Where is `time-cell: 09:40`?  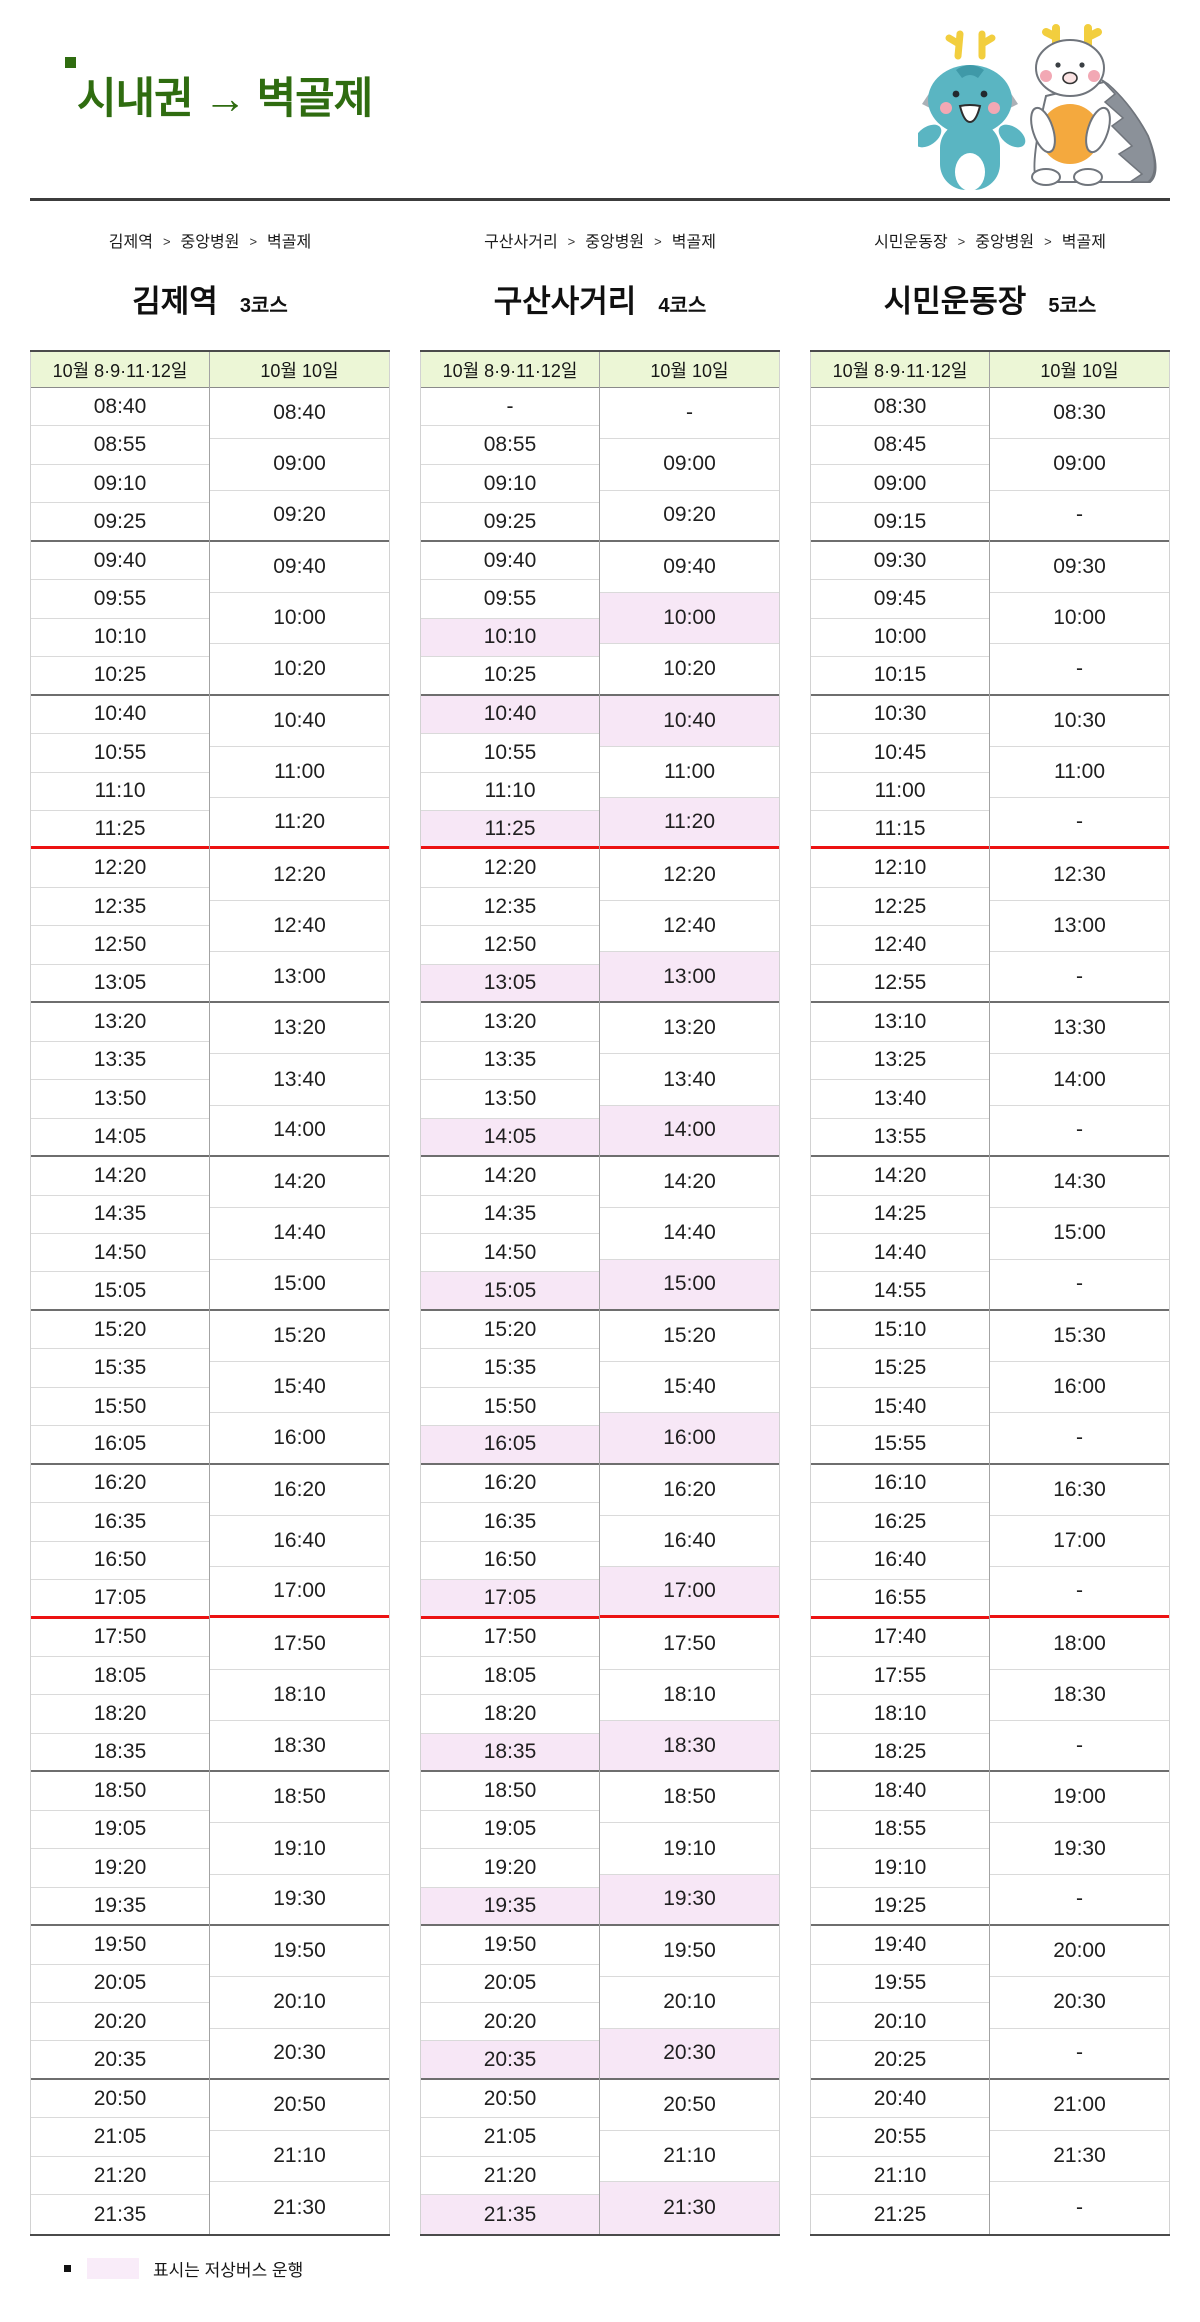
time-cell: 09:40 is located at coordinates (299, 568).